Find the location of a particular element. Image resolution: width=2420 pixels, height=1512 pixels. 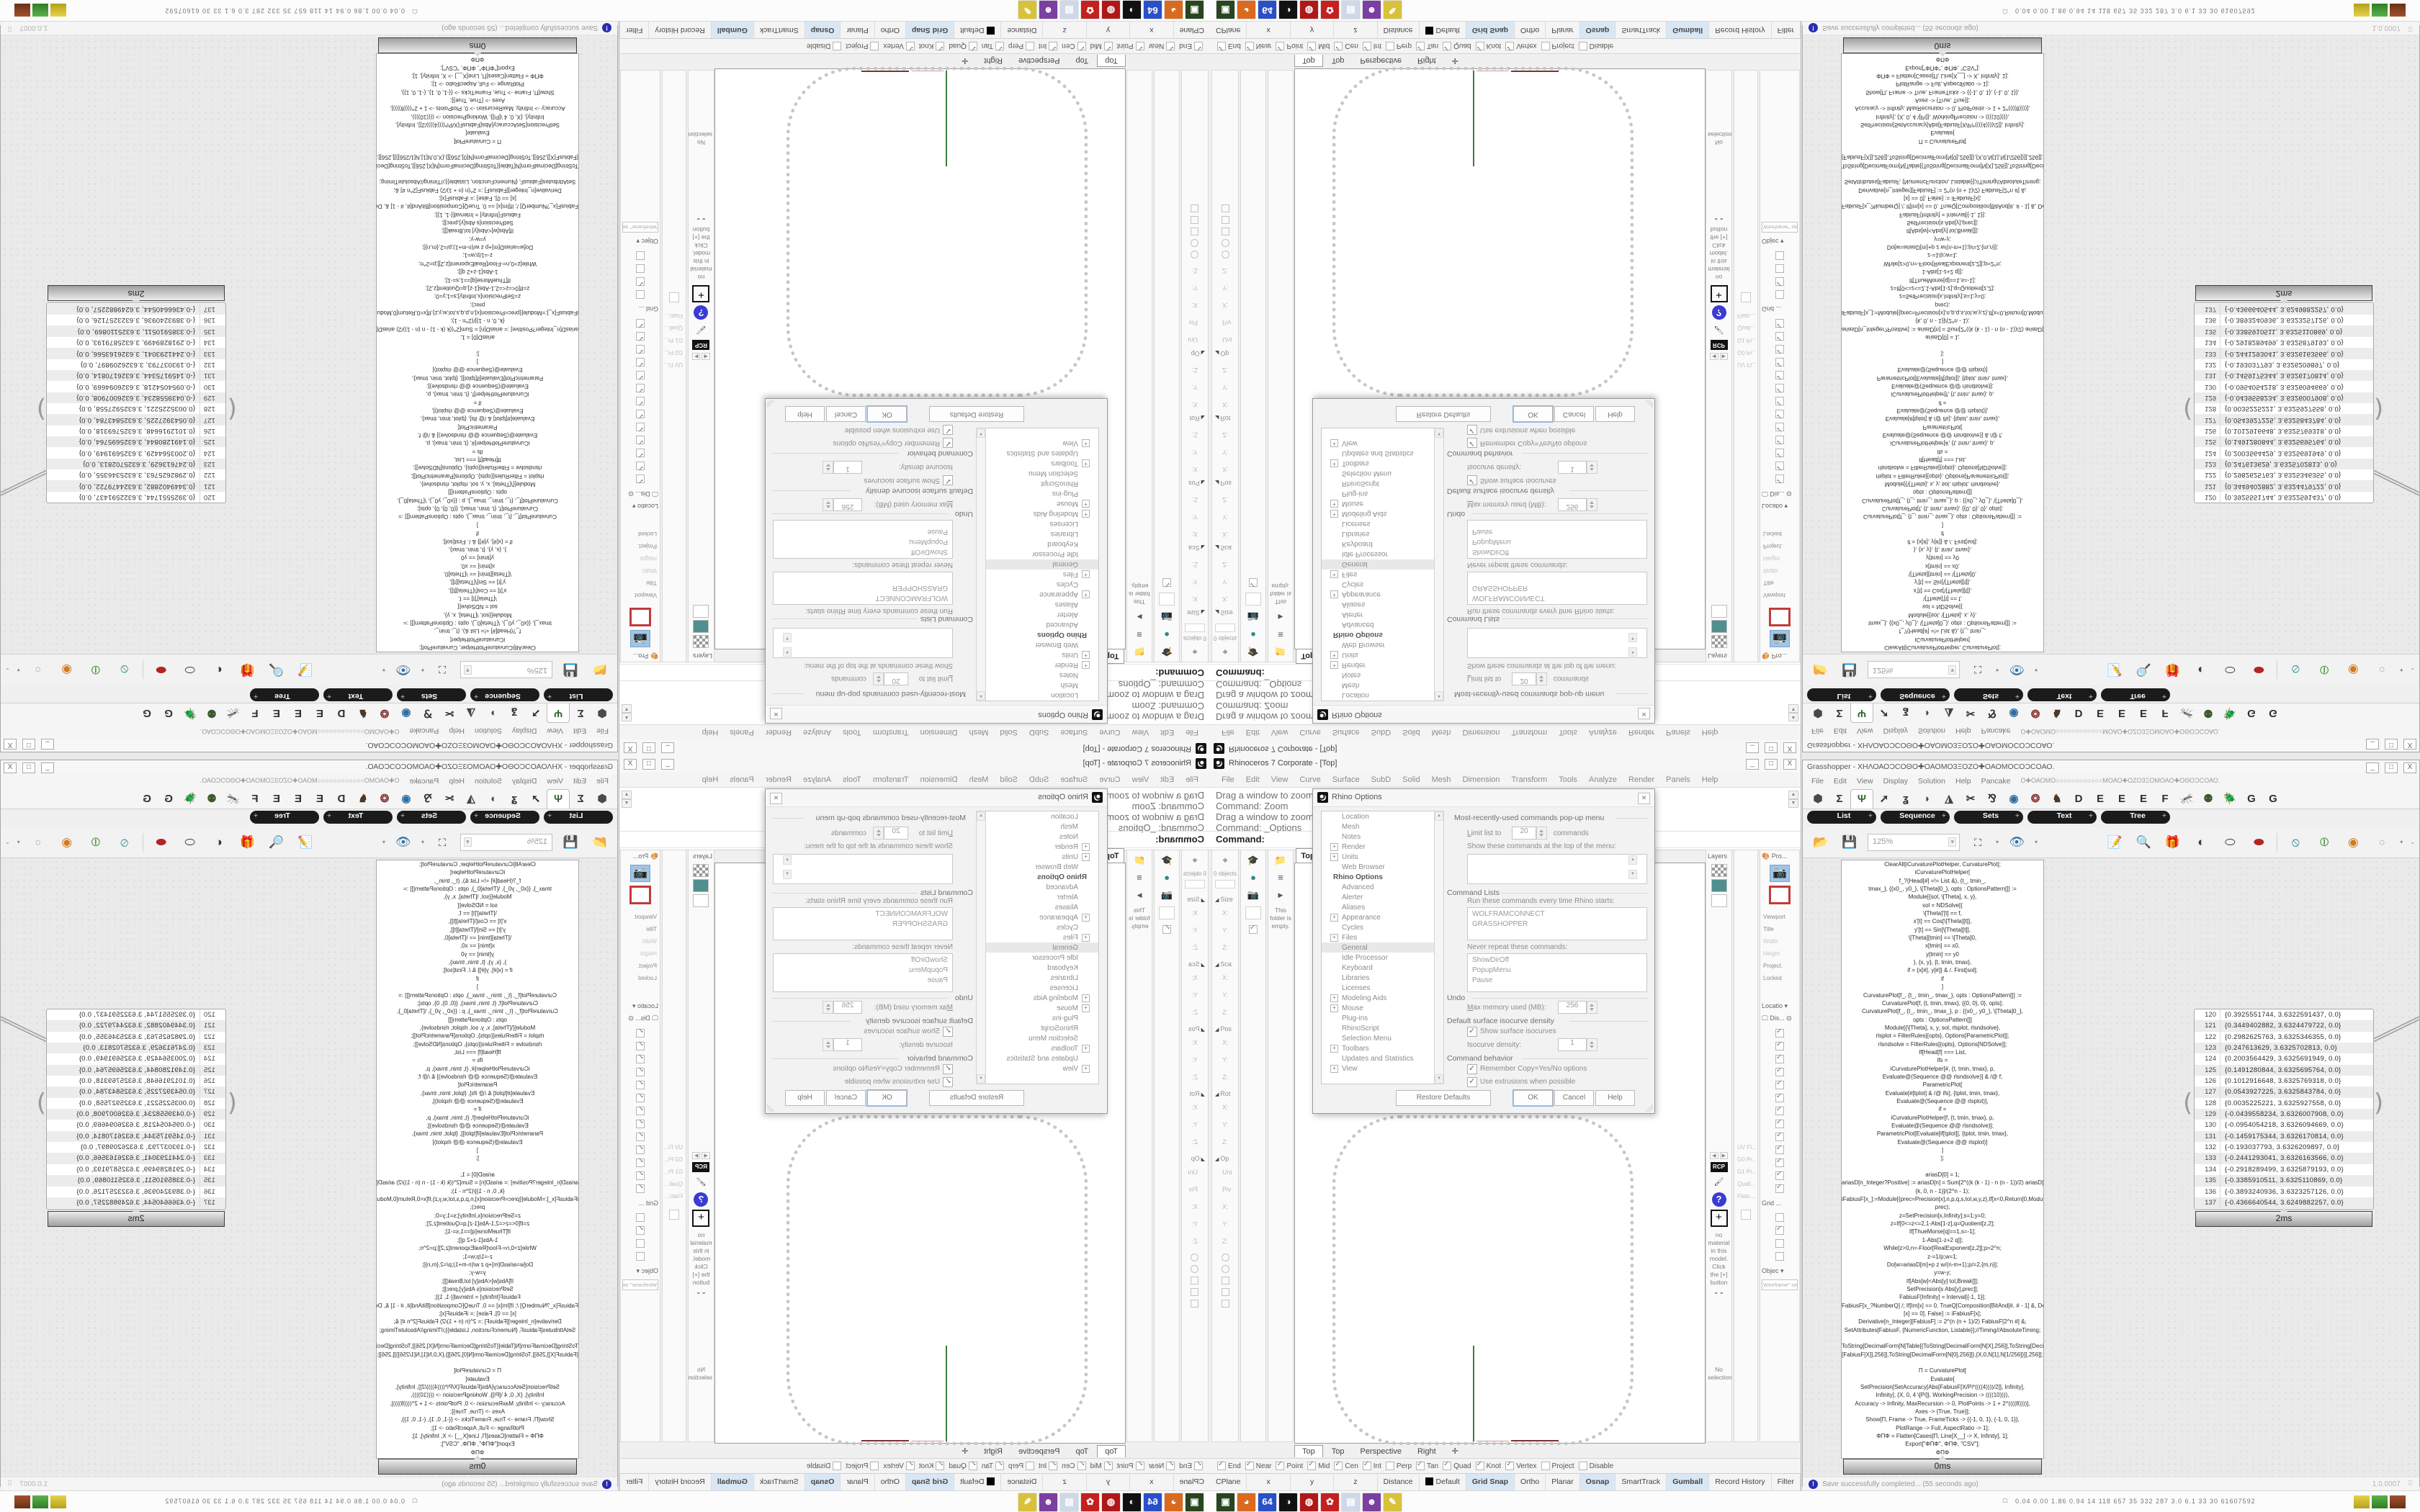

sparkline-green-icon is located at coordinates (40, 1501).